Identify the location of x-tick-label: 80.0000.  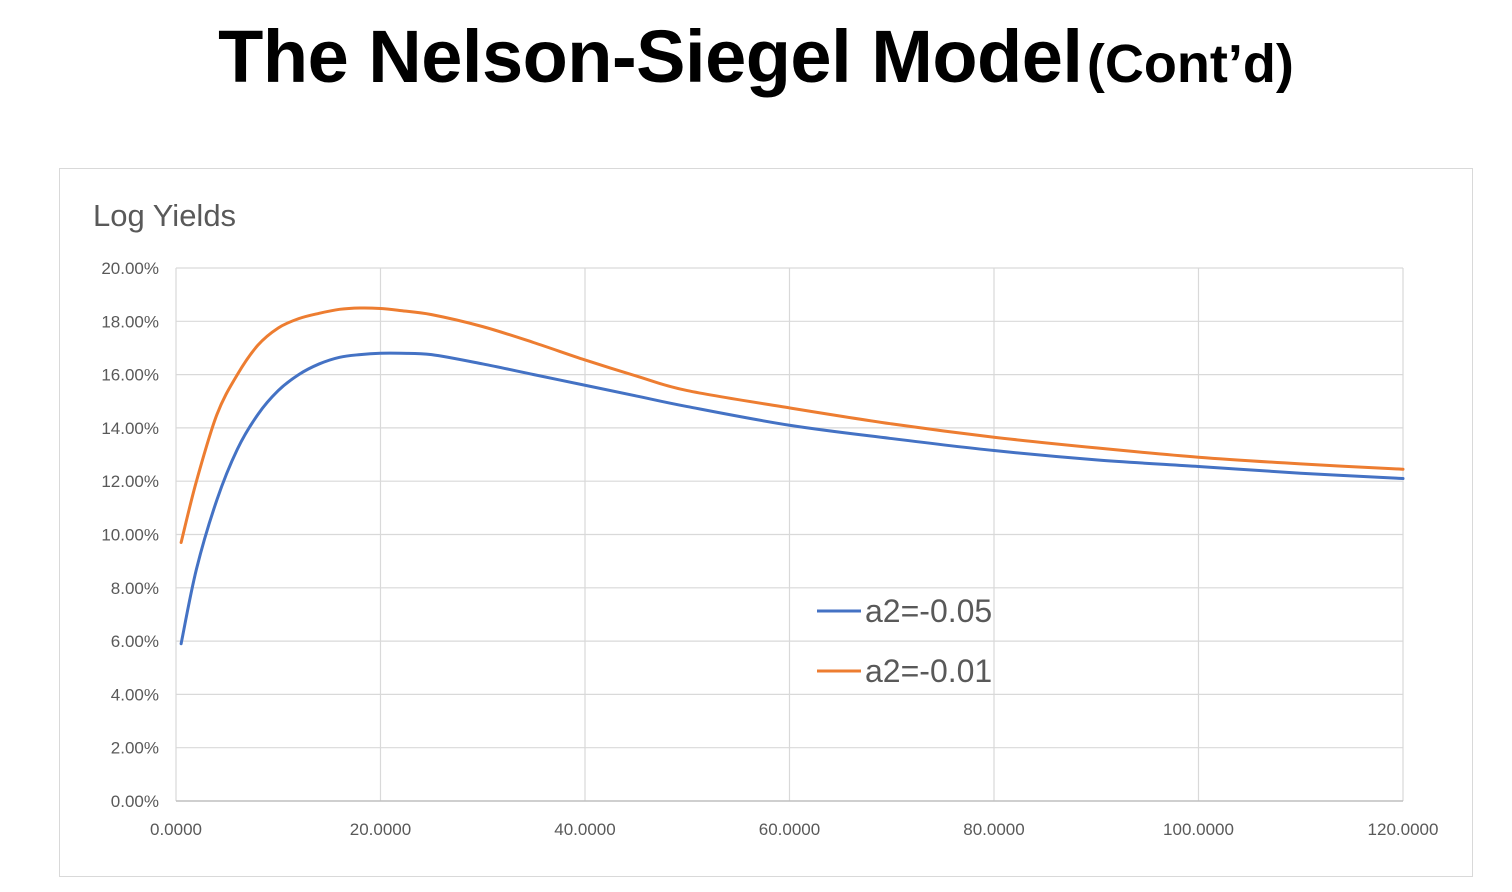
(993, 829).